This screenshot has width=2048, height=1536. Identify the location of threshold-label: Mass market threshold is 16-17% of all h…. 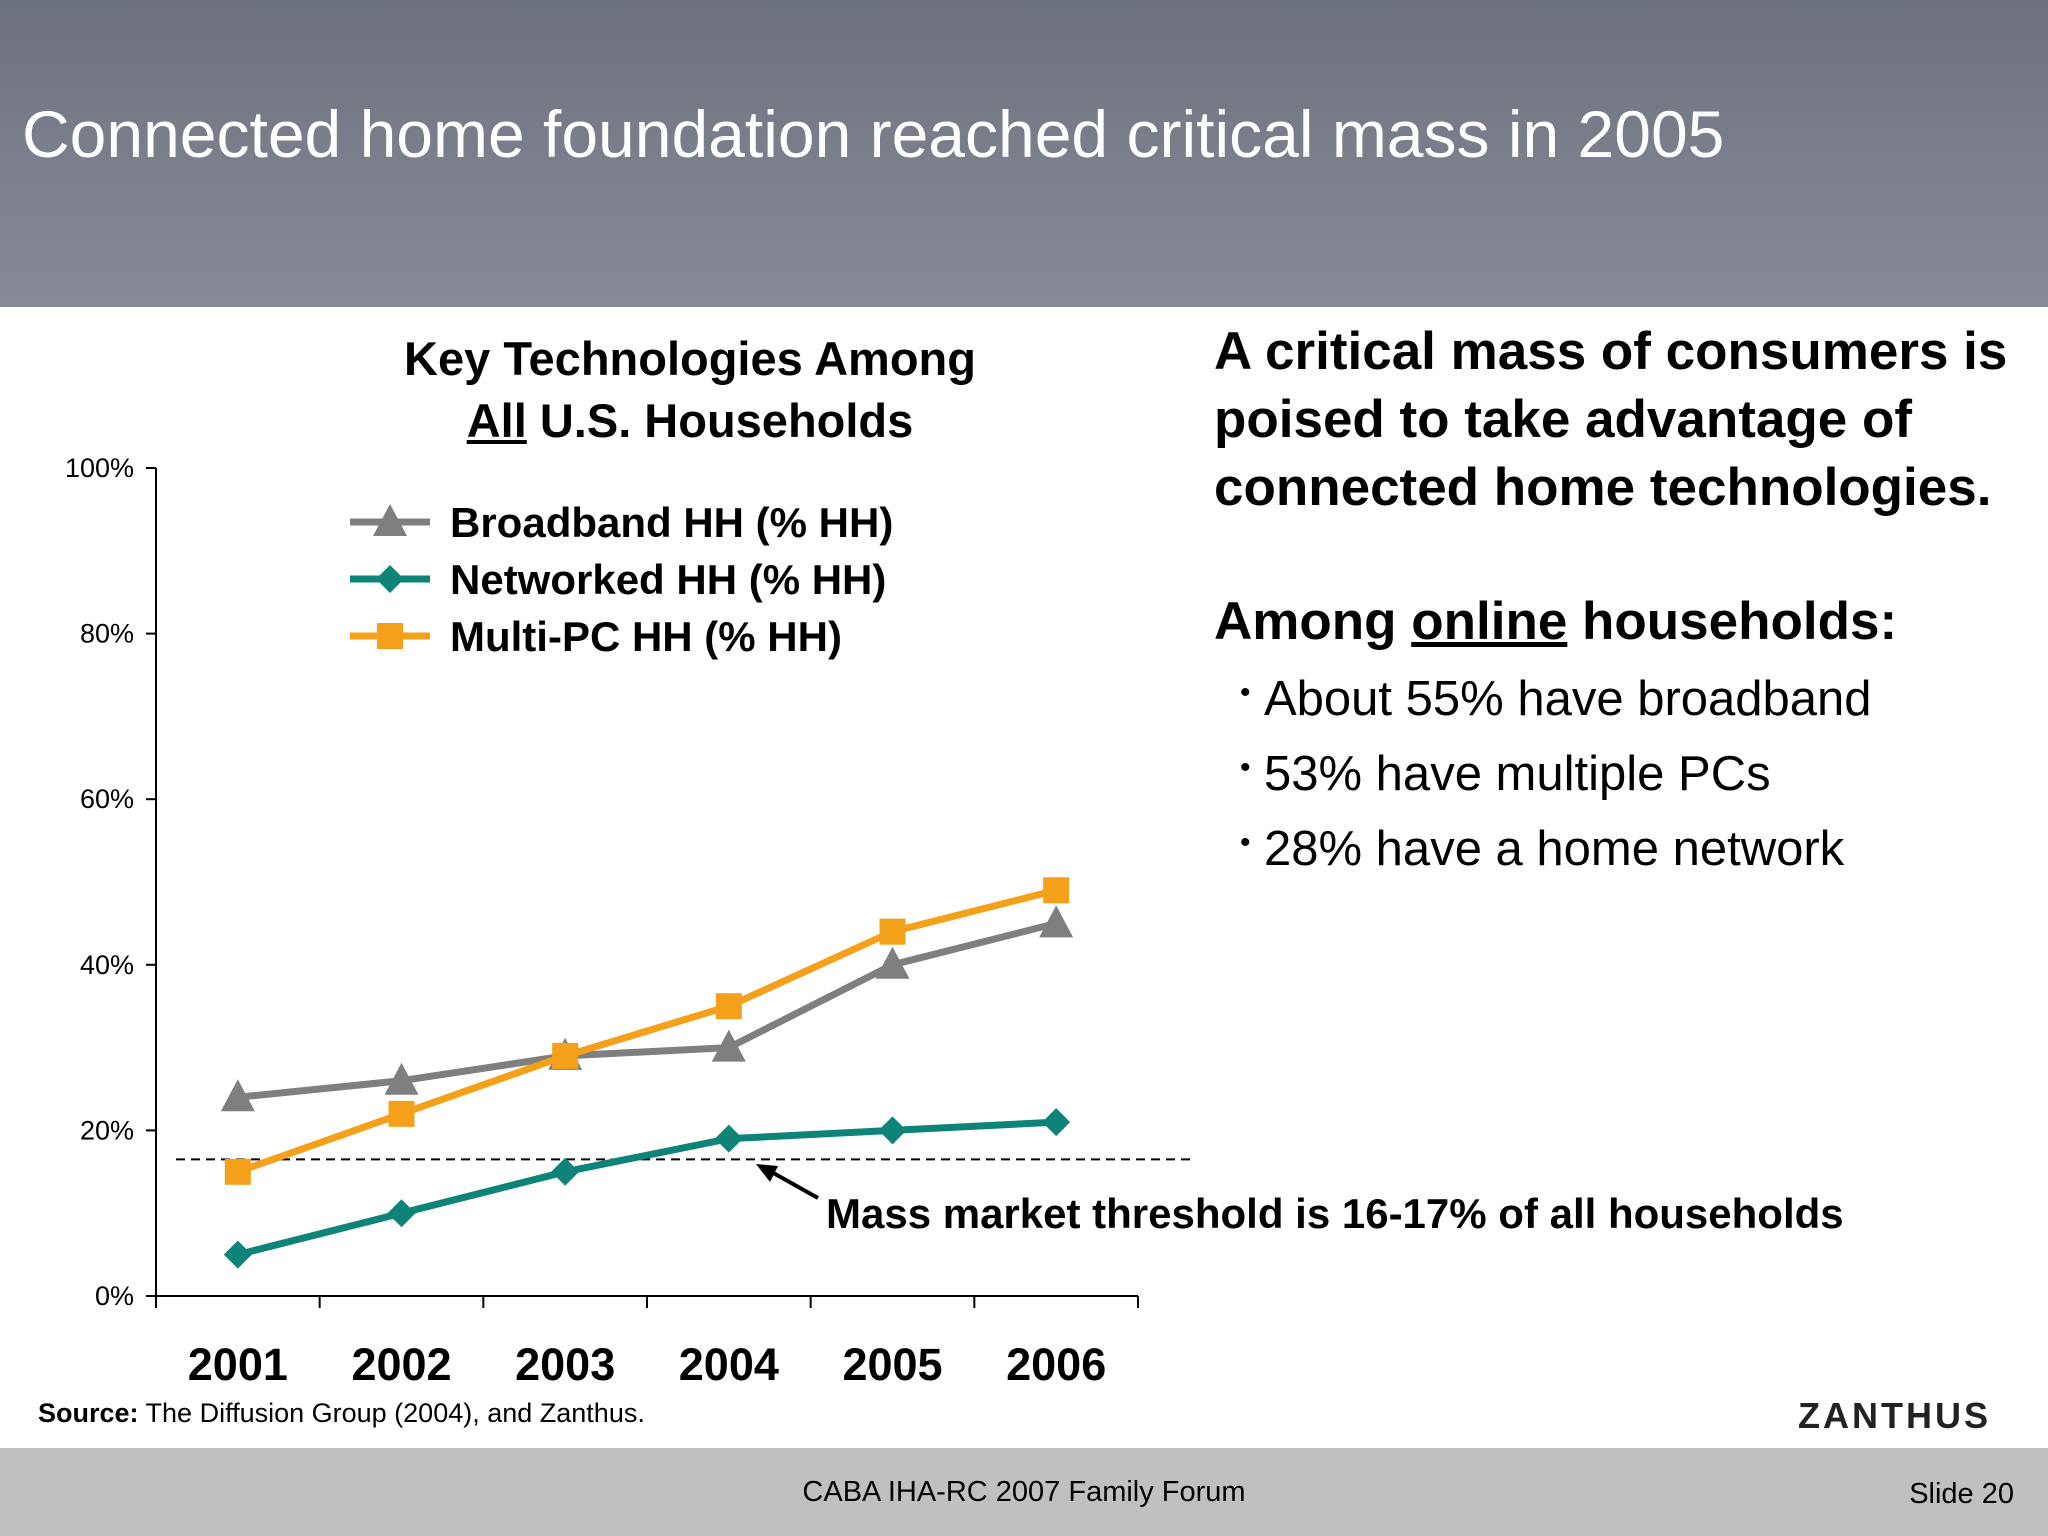
(1335, 1213).